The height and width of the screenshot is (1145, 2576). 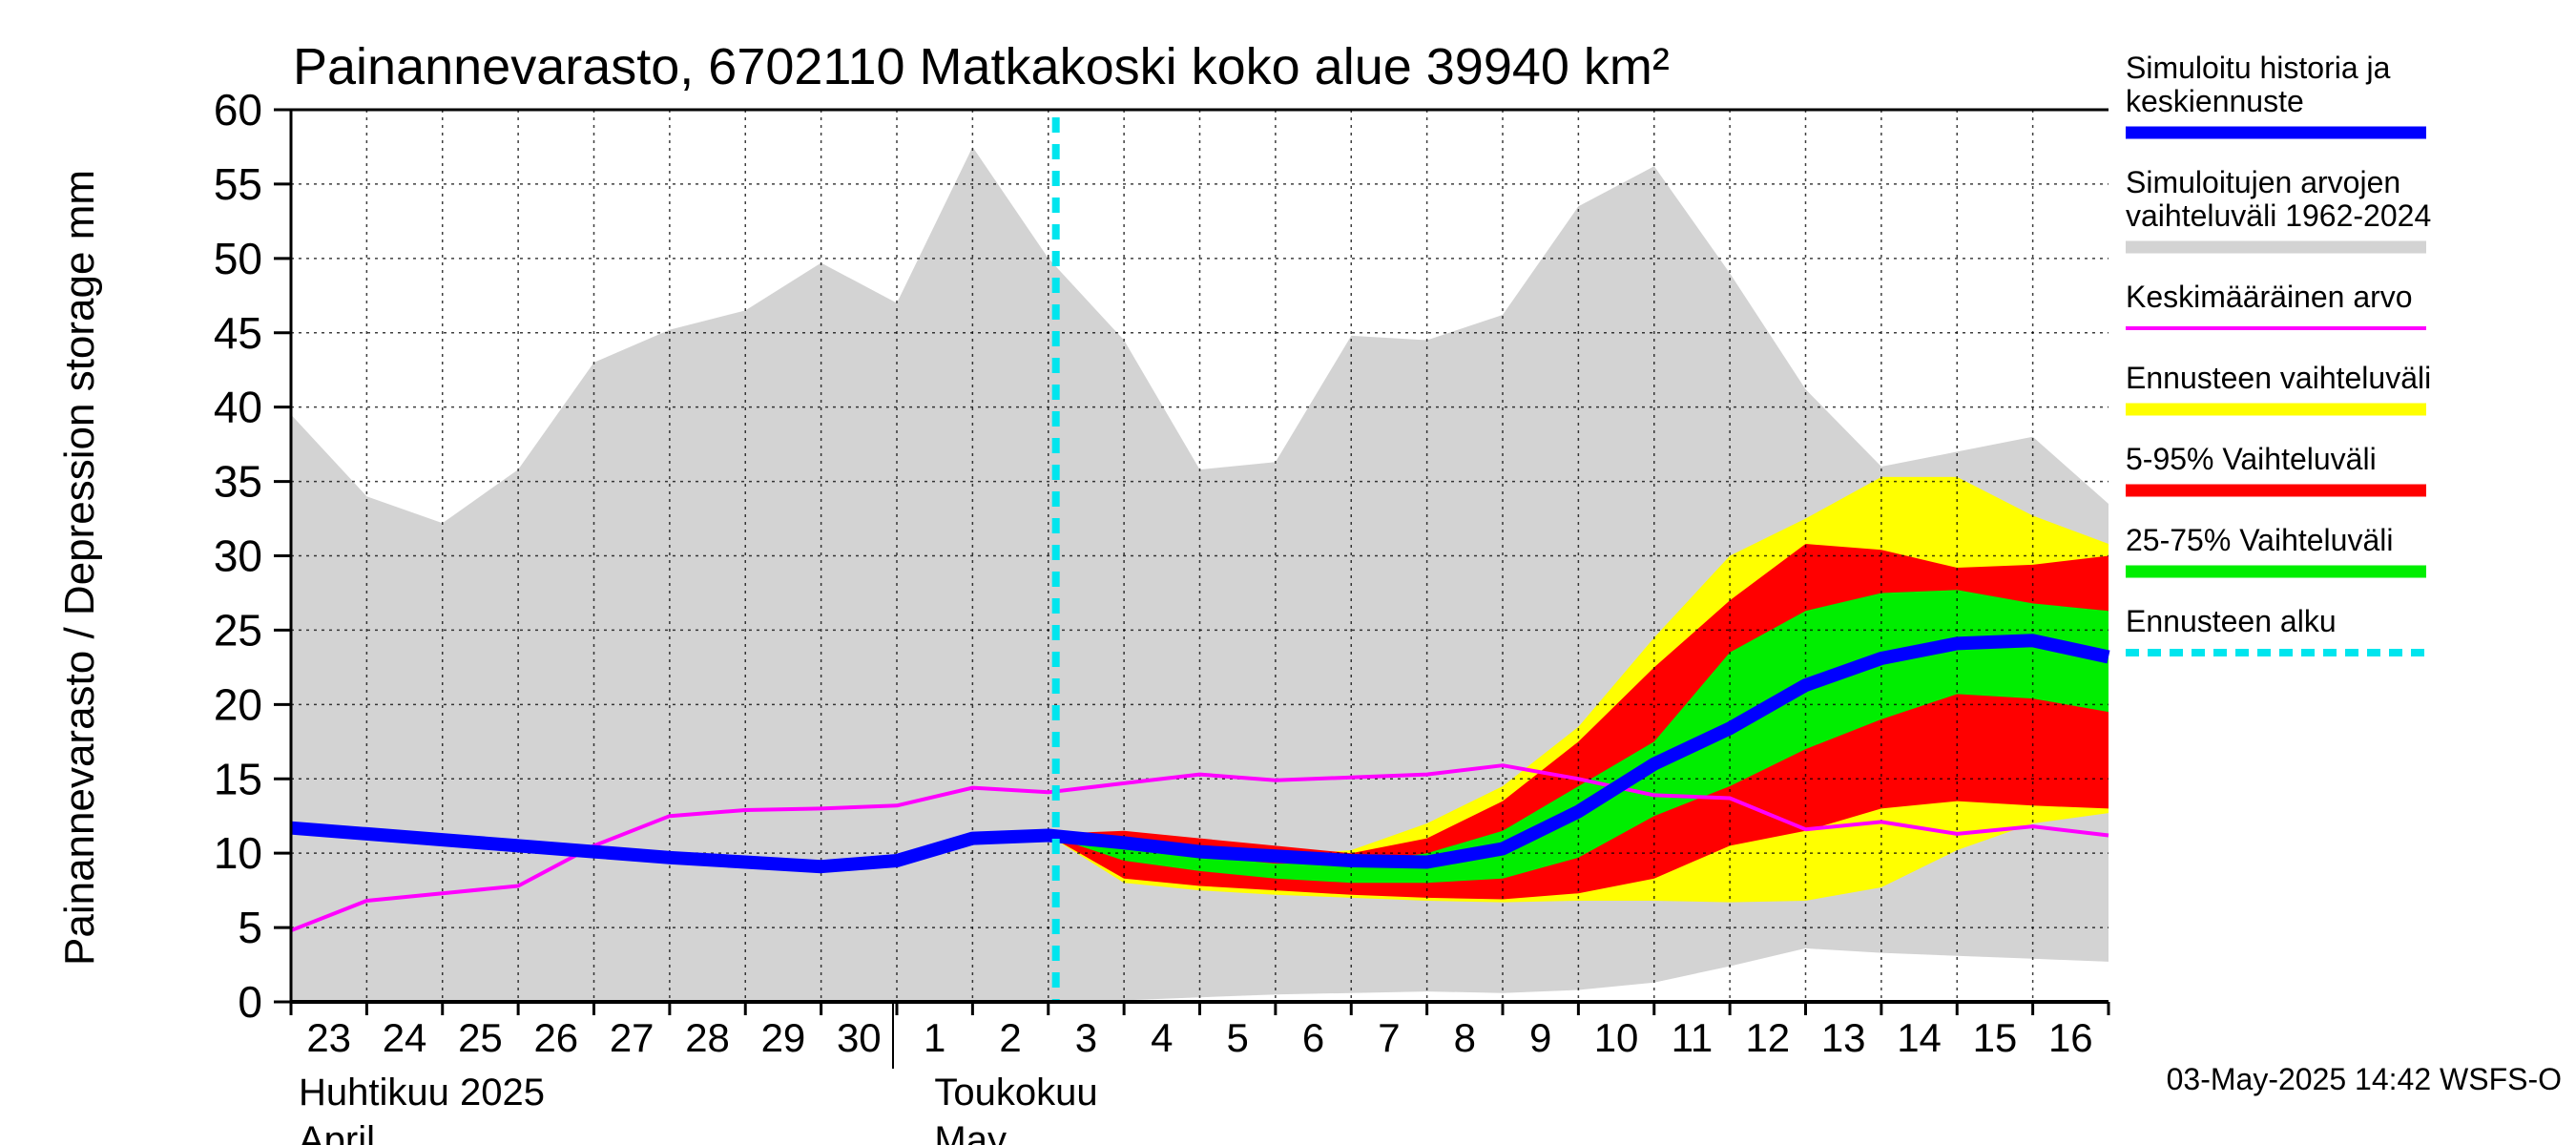 I want to click on x-tick-label-15: 8, so click(x=1465, y=1038).